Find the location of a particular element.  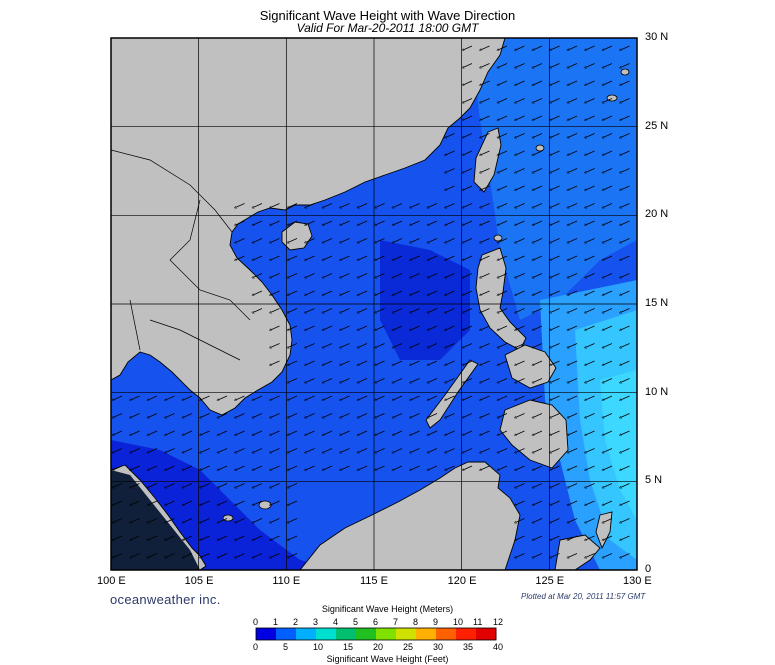

land-palawan is located at coordinates (452, 394).